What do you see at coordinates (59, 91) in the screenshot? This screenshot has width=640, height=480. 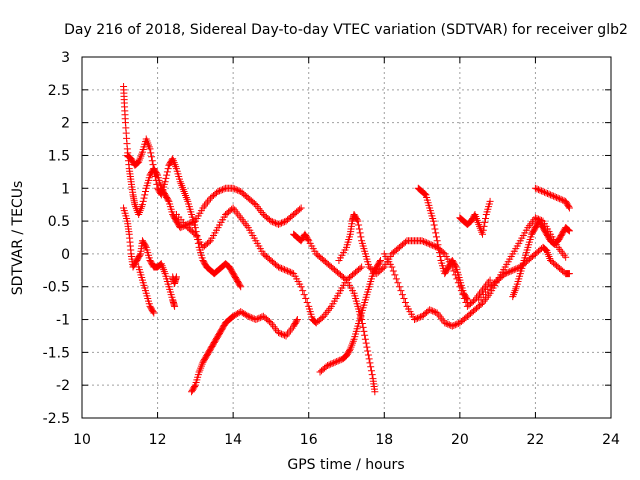 I see `y-tick-label: 2.5` at bounding box center [59, 91].